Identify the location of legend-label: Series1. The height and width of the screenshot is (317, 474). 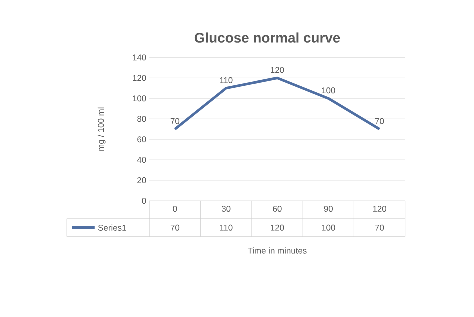
(112, 227).